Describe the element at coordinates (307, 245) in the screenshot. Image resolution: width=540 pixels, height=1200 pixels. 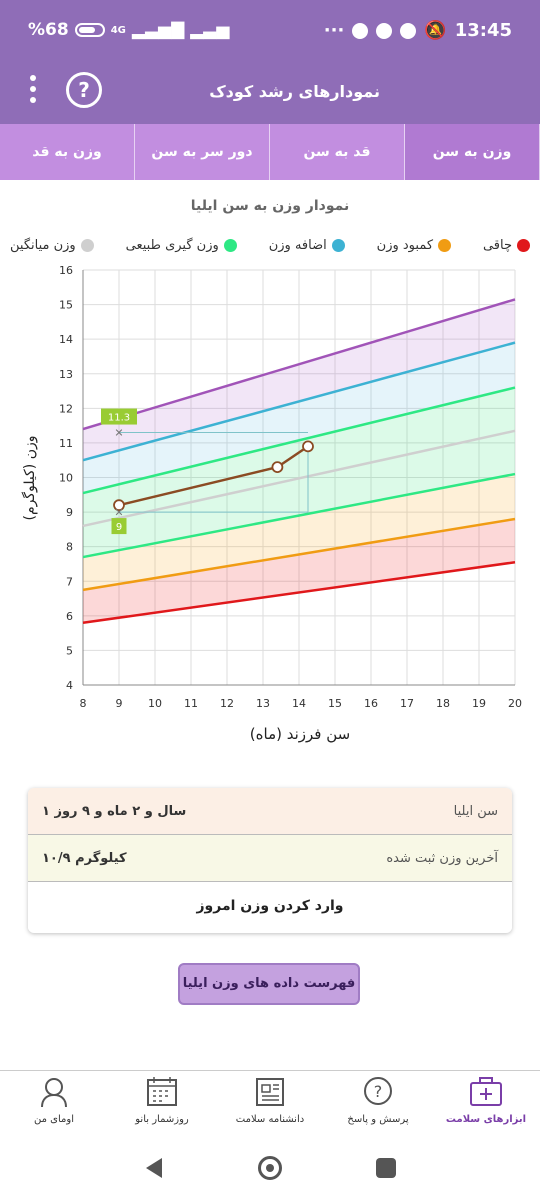
I see `legend-item-overweight: اضافه وزن` at that location.